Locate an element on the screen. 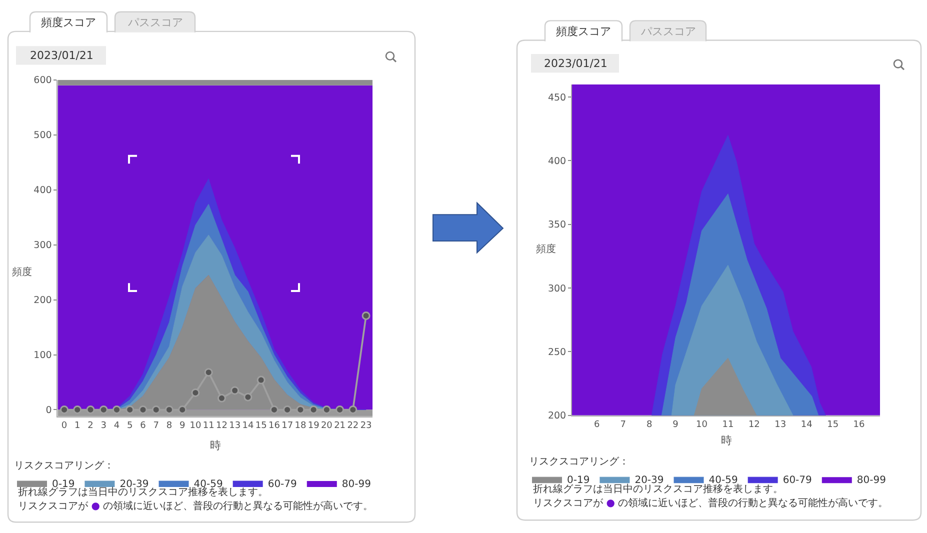 The height and width of the screenshot is (533, 927). x-tick-label: 23 is located at coordinates (366, 426).